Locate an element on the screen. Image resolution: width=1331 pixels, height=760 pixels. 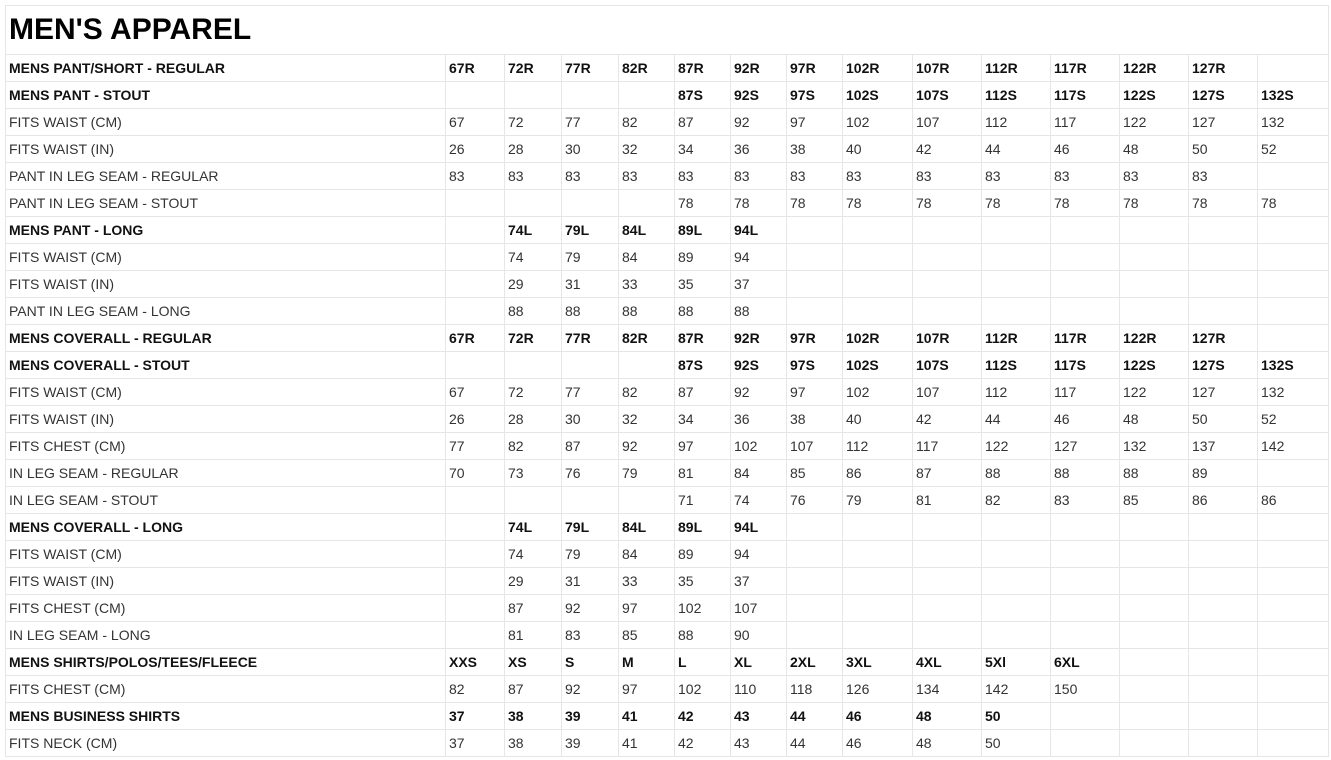
table-cell: 102 is located at coordinates (702, 689).